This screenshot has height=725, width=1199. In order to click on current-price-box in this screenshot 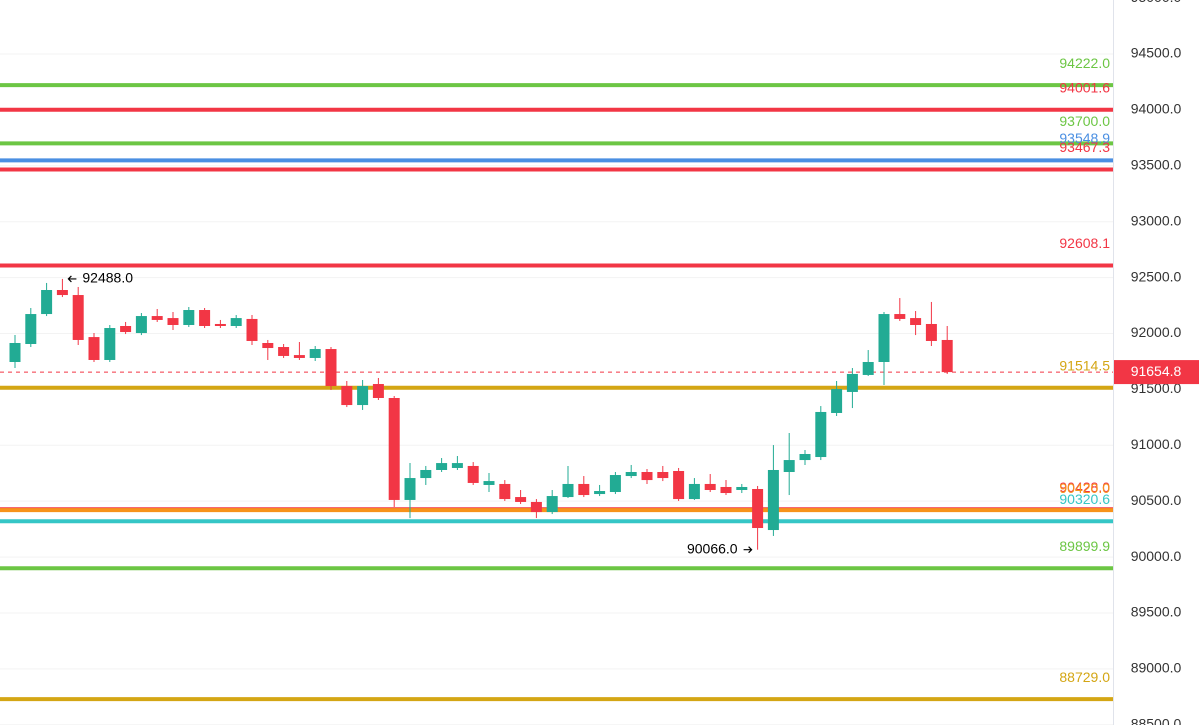, I will do `click(1156, 372)`.